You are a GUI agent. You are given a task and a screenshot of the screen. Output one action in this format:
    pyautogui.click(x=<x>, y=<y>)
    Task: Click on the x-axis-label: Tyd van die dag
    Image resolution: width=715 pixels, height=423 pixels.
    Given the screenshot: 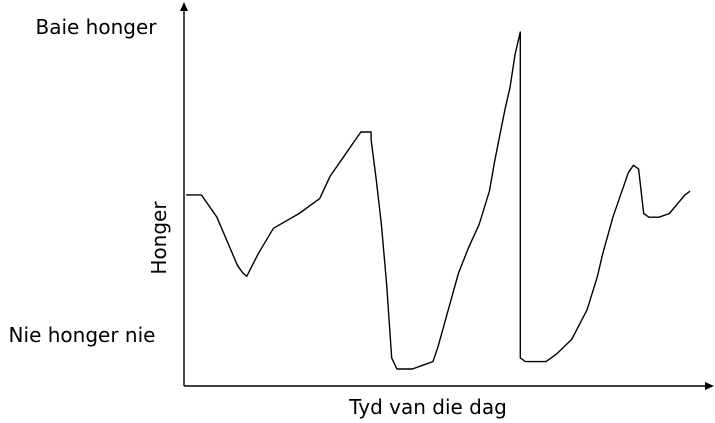 What is the action you would take?
    pyautogui.click(x=427, y=407)
    